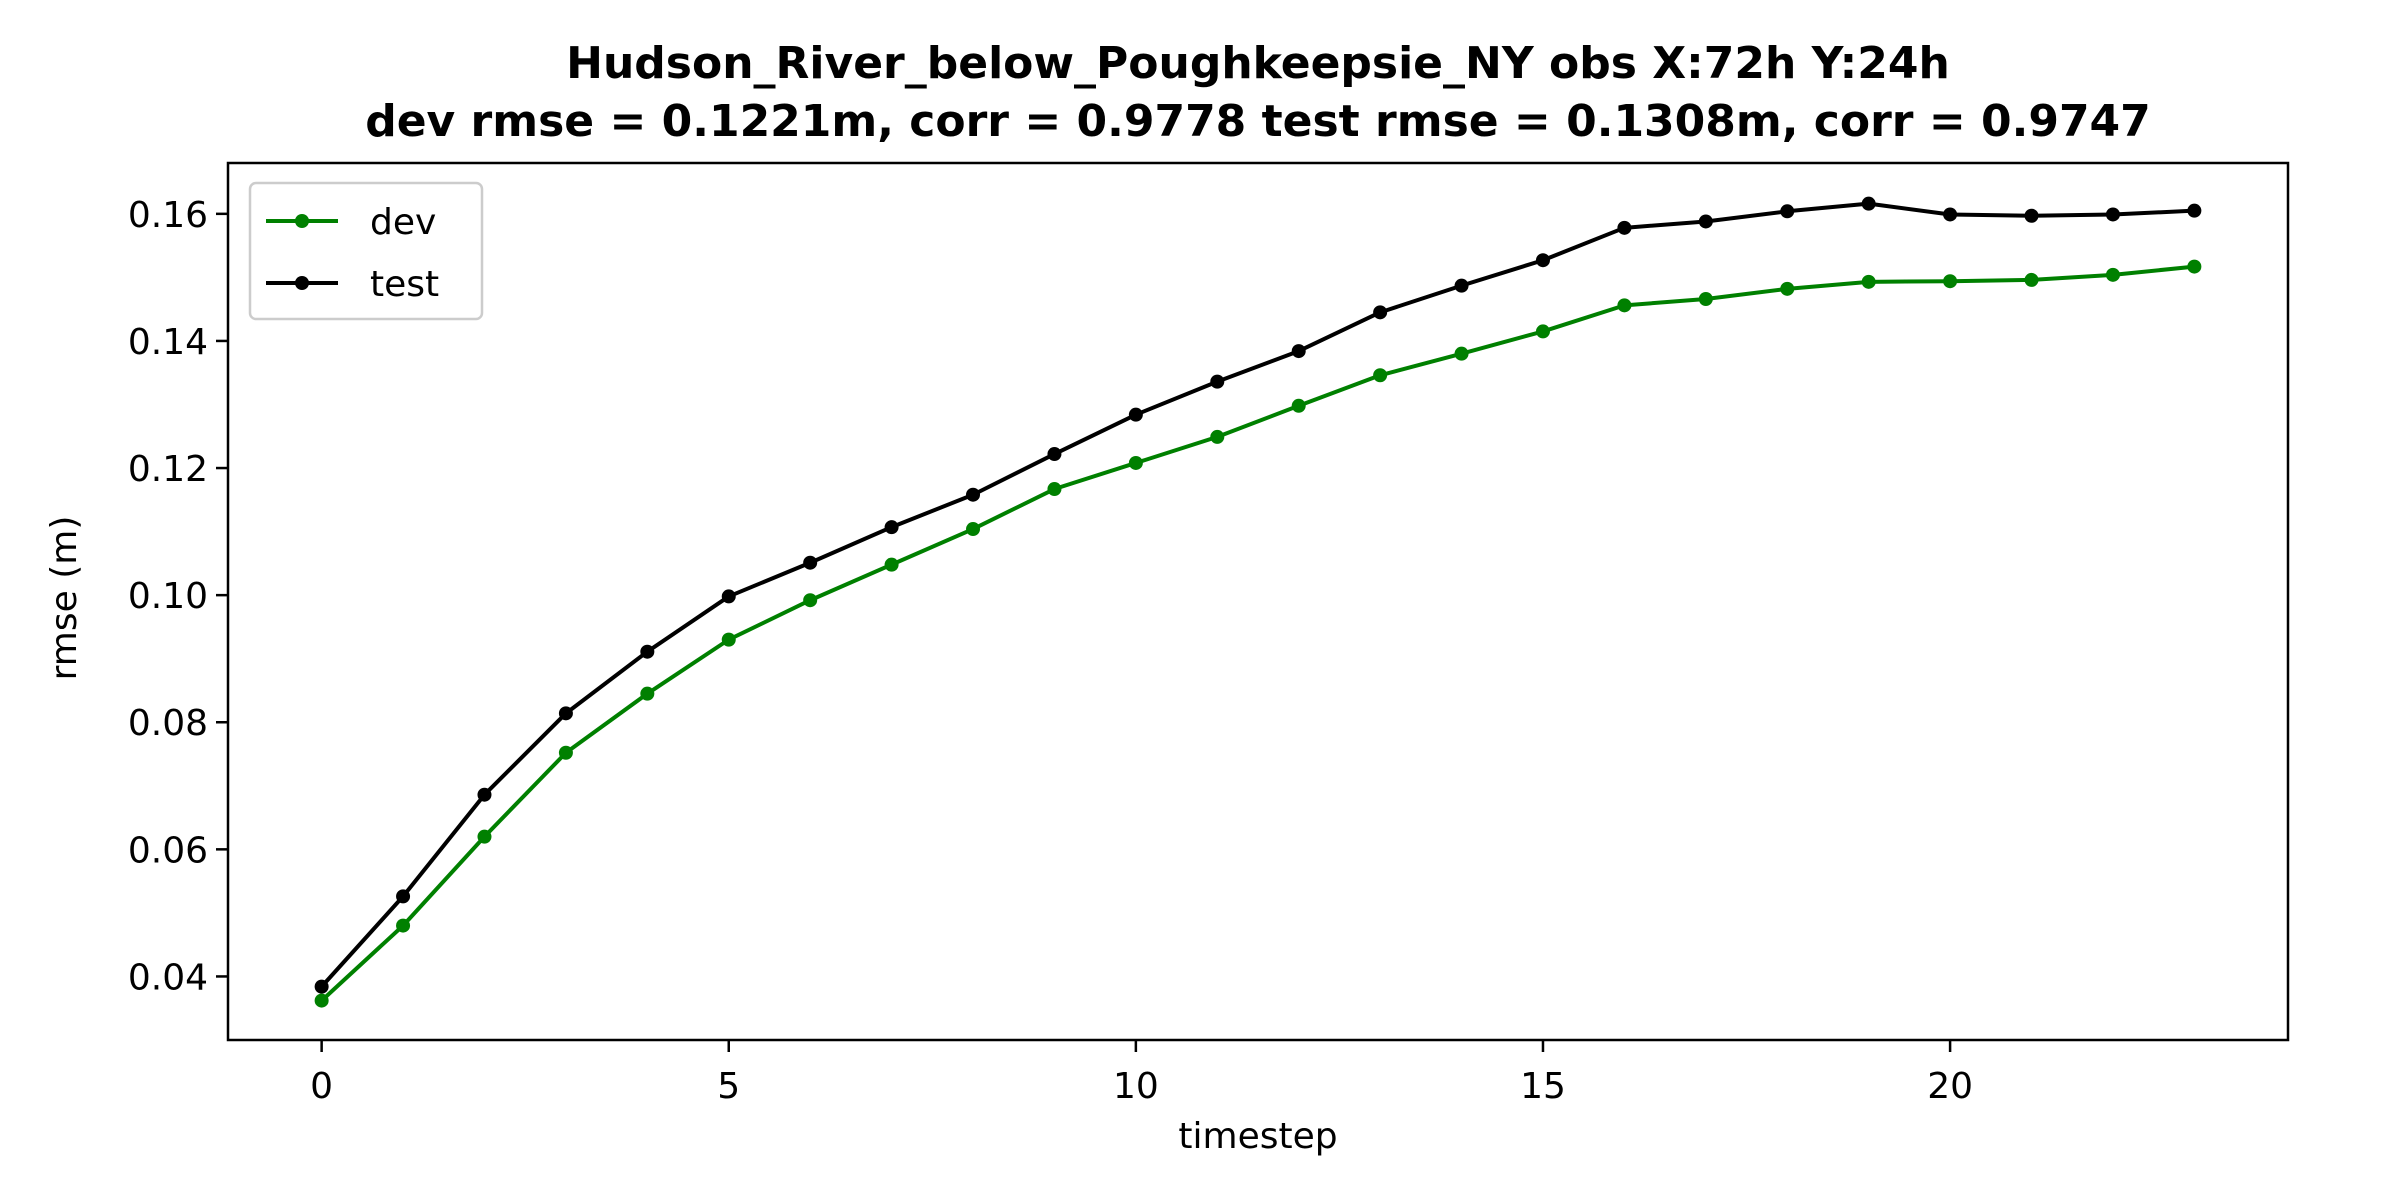 The image size is (2400, 1200). I want to click on x-axis-label: timestep, so click(1257, 1136).